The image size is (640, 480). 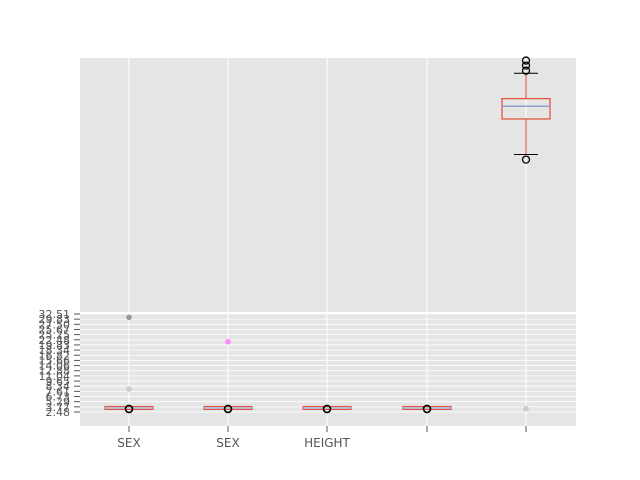 What do you see at coordinates (55, 355) in the screenshot?
I see `y-tick-label-8: 16.82` at bounding box center [55, 355].